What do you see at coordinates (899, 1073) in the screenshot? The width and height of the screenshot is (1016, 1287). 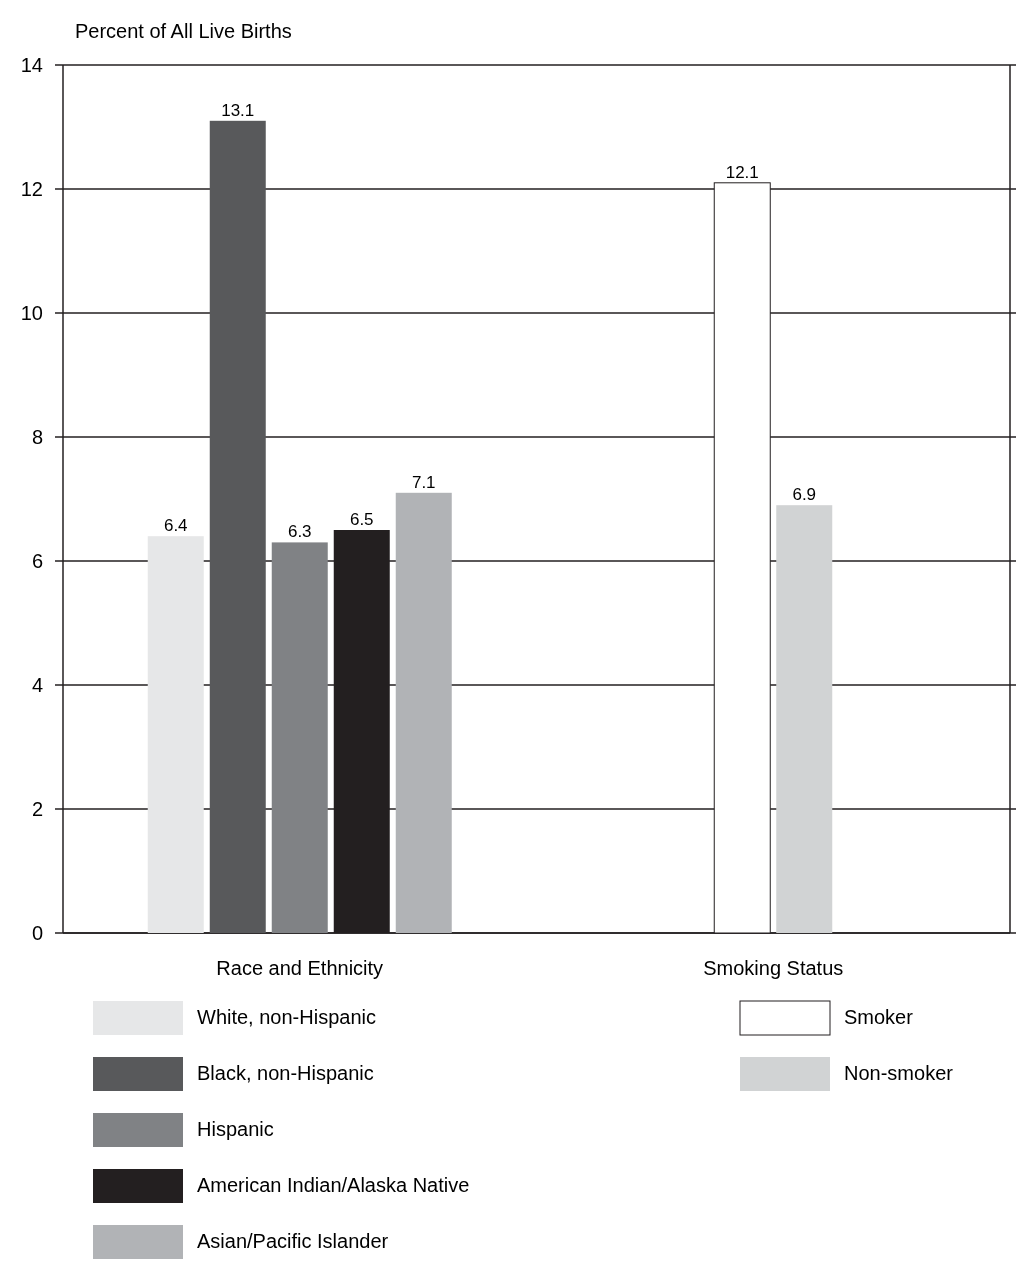 I see `legend-label: Non-smoker` at bounding box center [899, 1073].